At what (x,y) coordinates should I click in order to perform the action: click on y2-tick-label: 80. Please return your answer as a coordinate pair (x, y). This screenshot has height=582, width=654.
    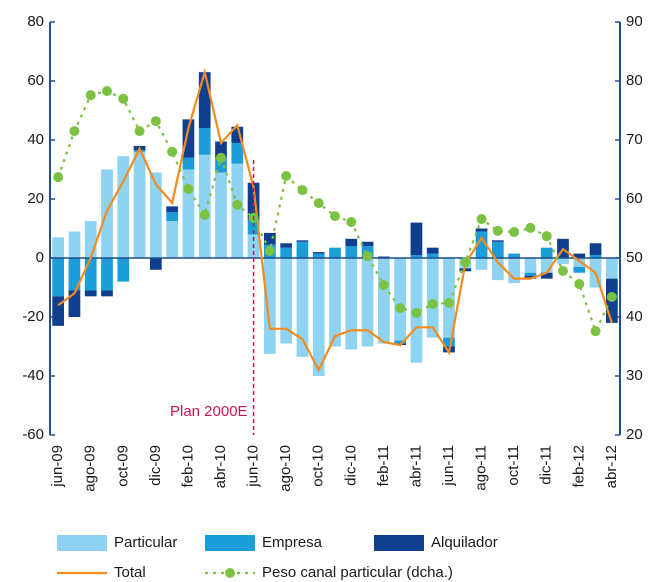
    Looking at the image, I should click on (634, 80).